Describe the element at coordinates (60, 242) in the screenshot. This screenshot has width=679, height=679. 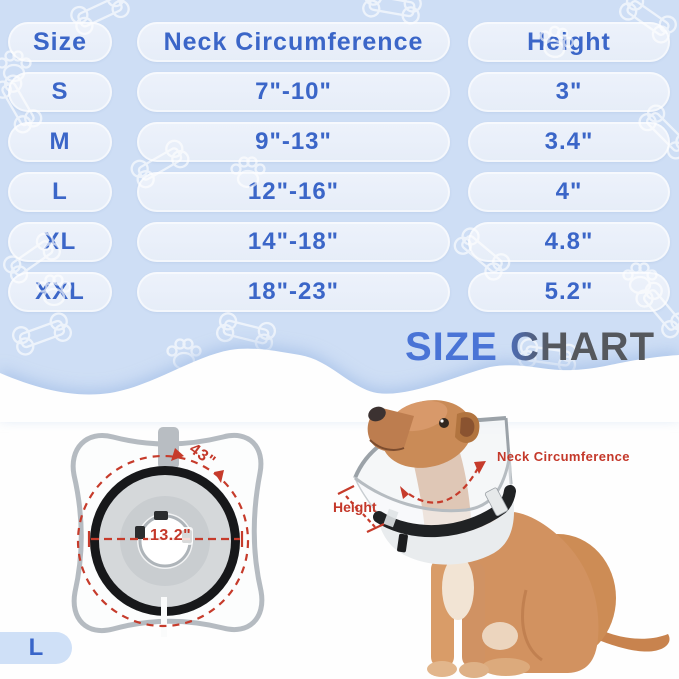
I see `cell-size: XL` at that location.